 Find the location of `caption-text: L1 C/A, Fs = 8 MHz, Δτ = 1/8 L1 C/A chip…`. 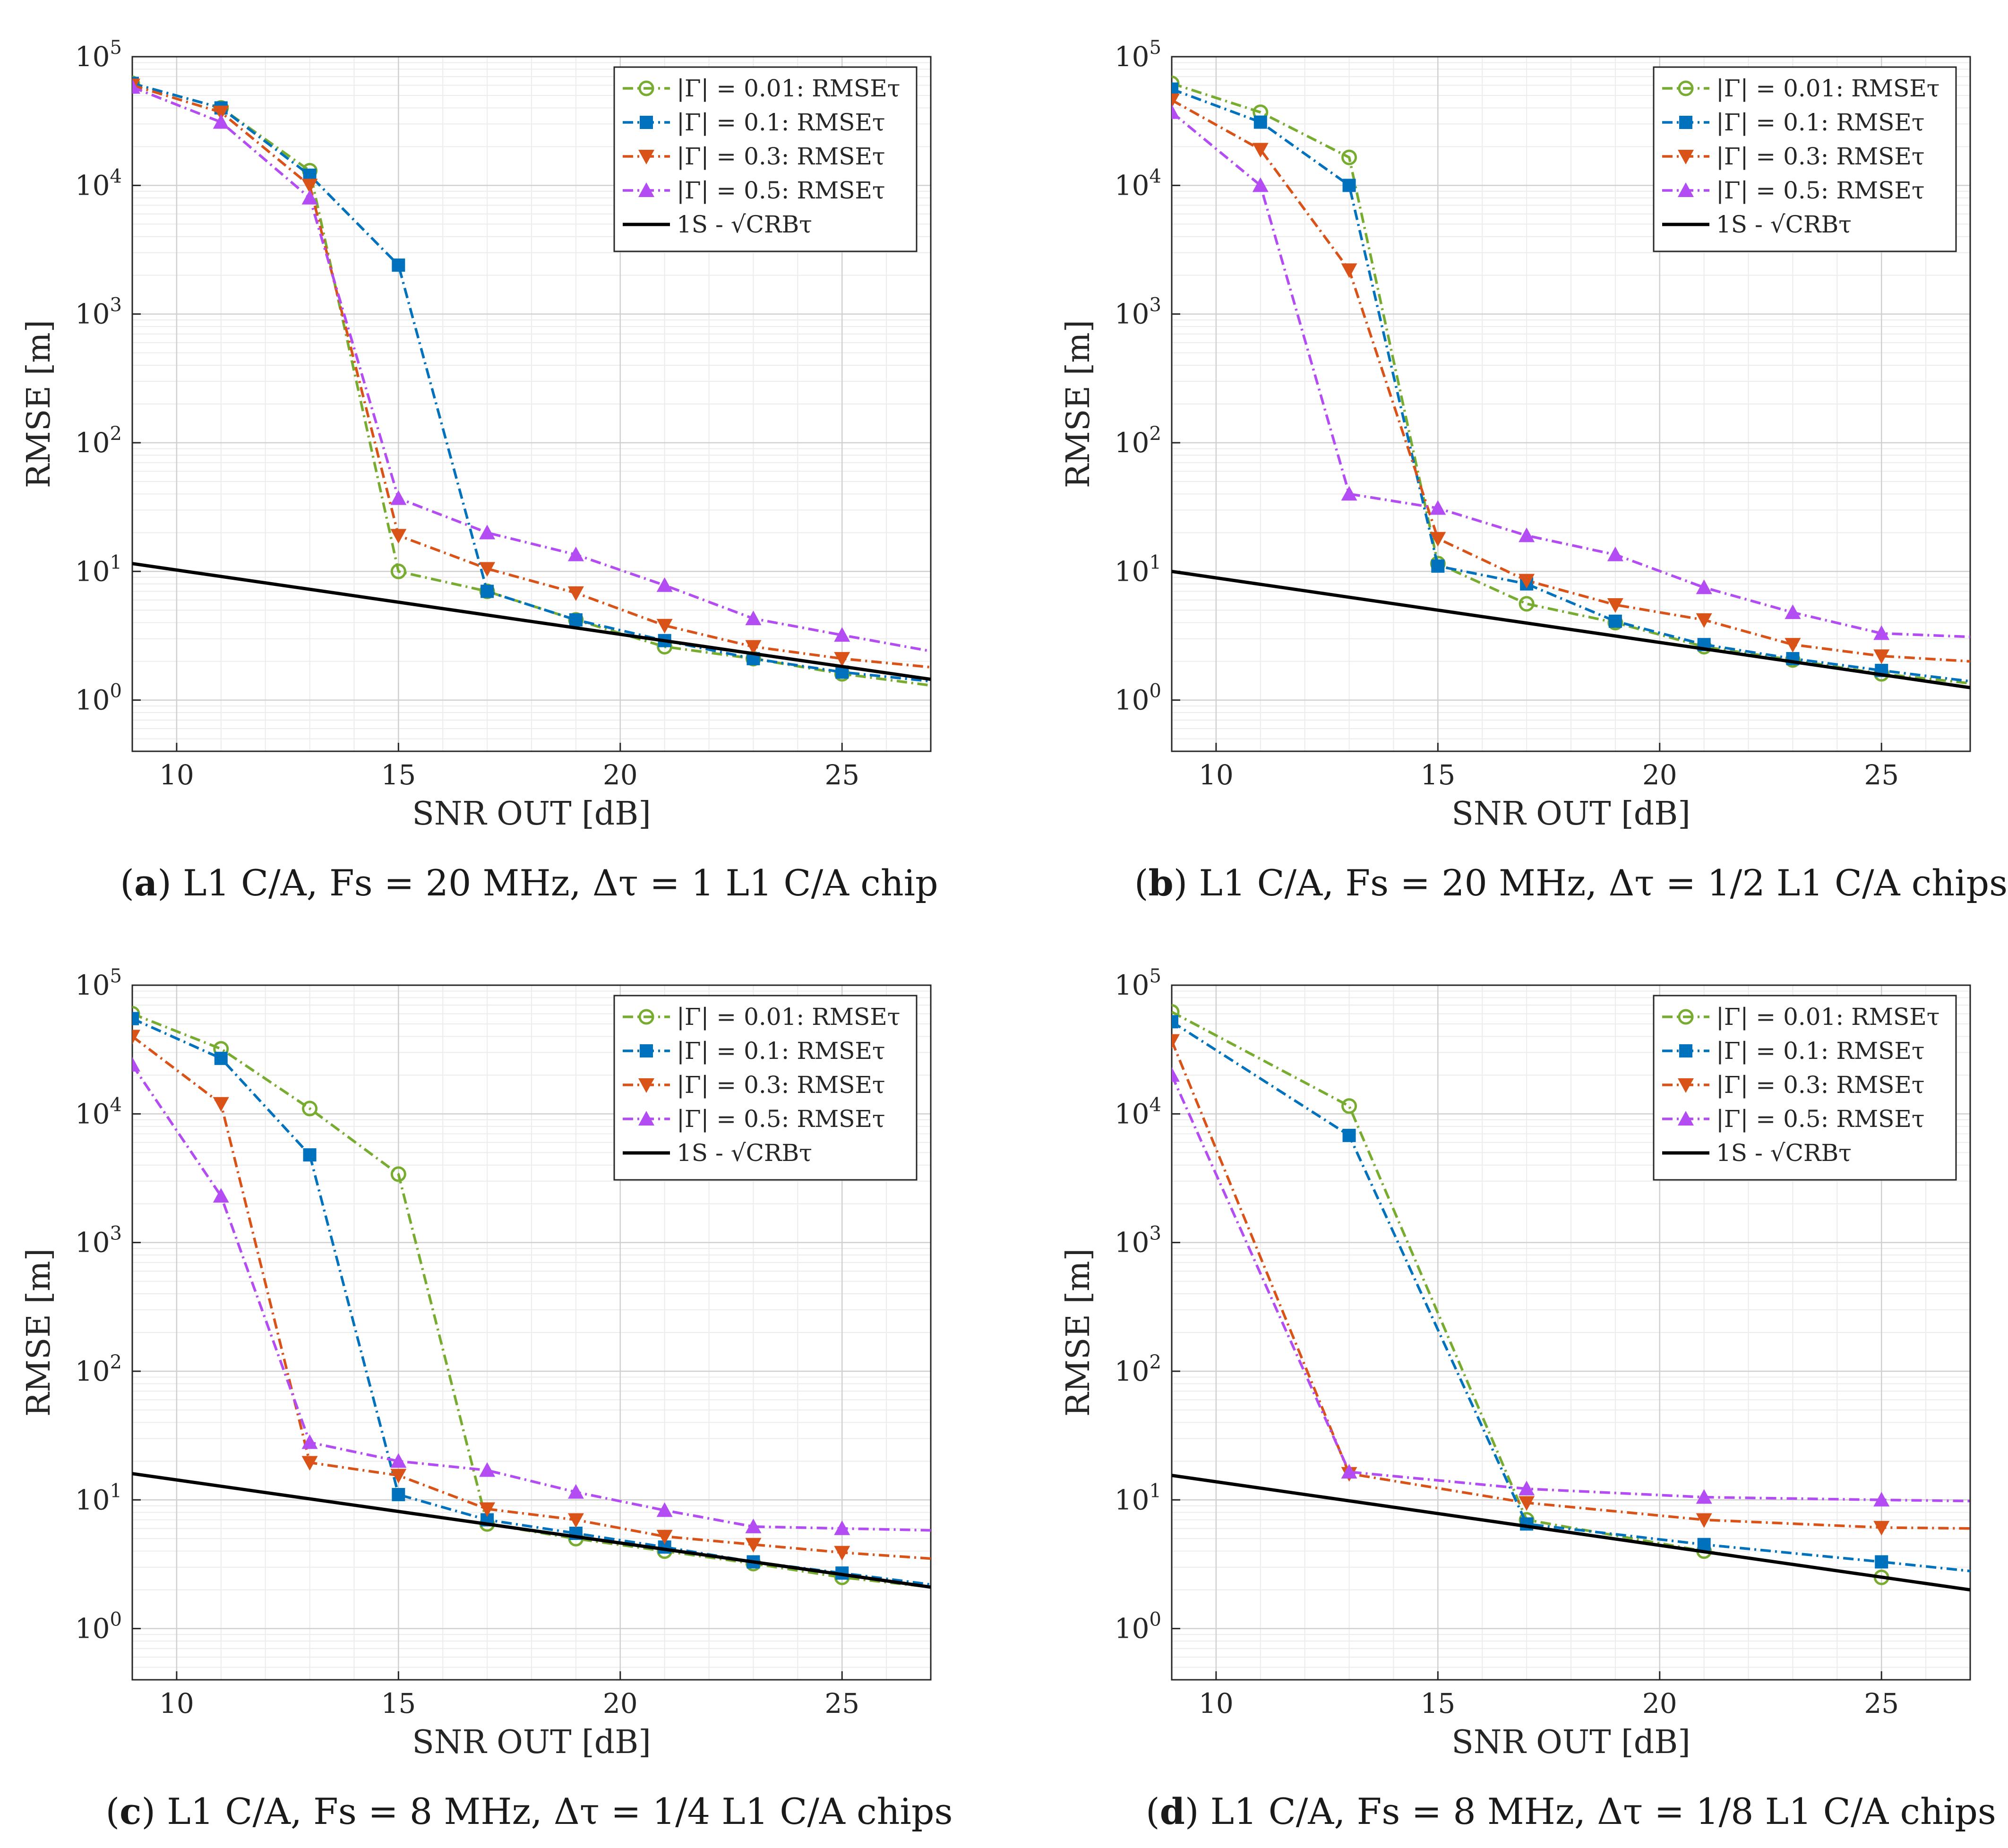

caption-text: L1 C/A, Fs = 8 MHz, Δτ = 1/8 L1 C/A chip… is located at coordinates (1603, 1811).